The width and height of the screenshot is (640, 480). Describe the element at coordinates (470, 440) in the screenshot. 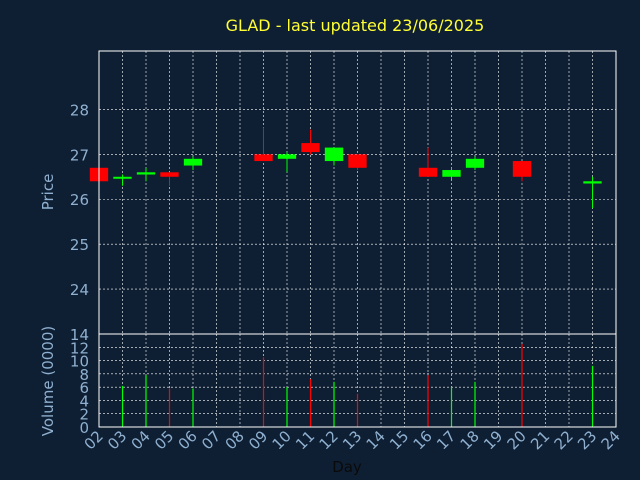

I see `x-tick-label: 18` at that location.